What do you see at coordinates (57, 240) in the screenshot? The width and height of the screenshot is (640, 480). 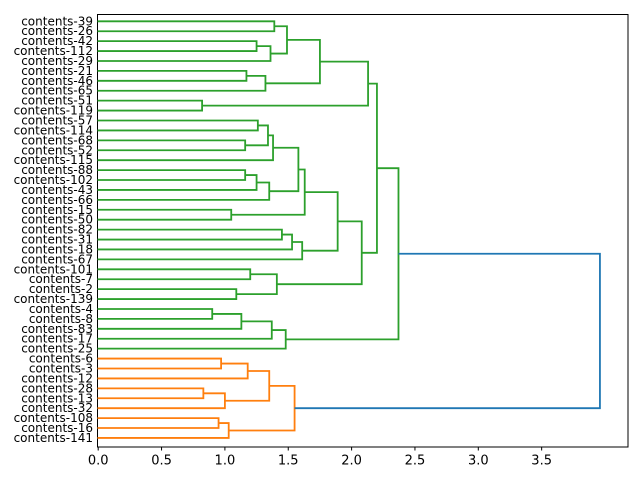 I see `leaf-label: contents-31` at bounding box center [57, 240].